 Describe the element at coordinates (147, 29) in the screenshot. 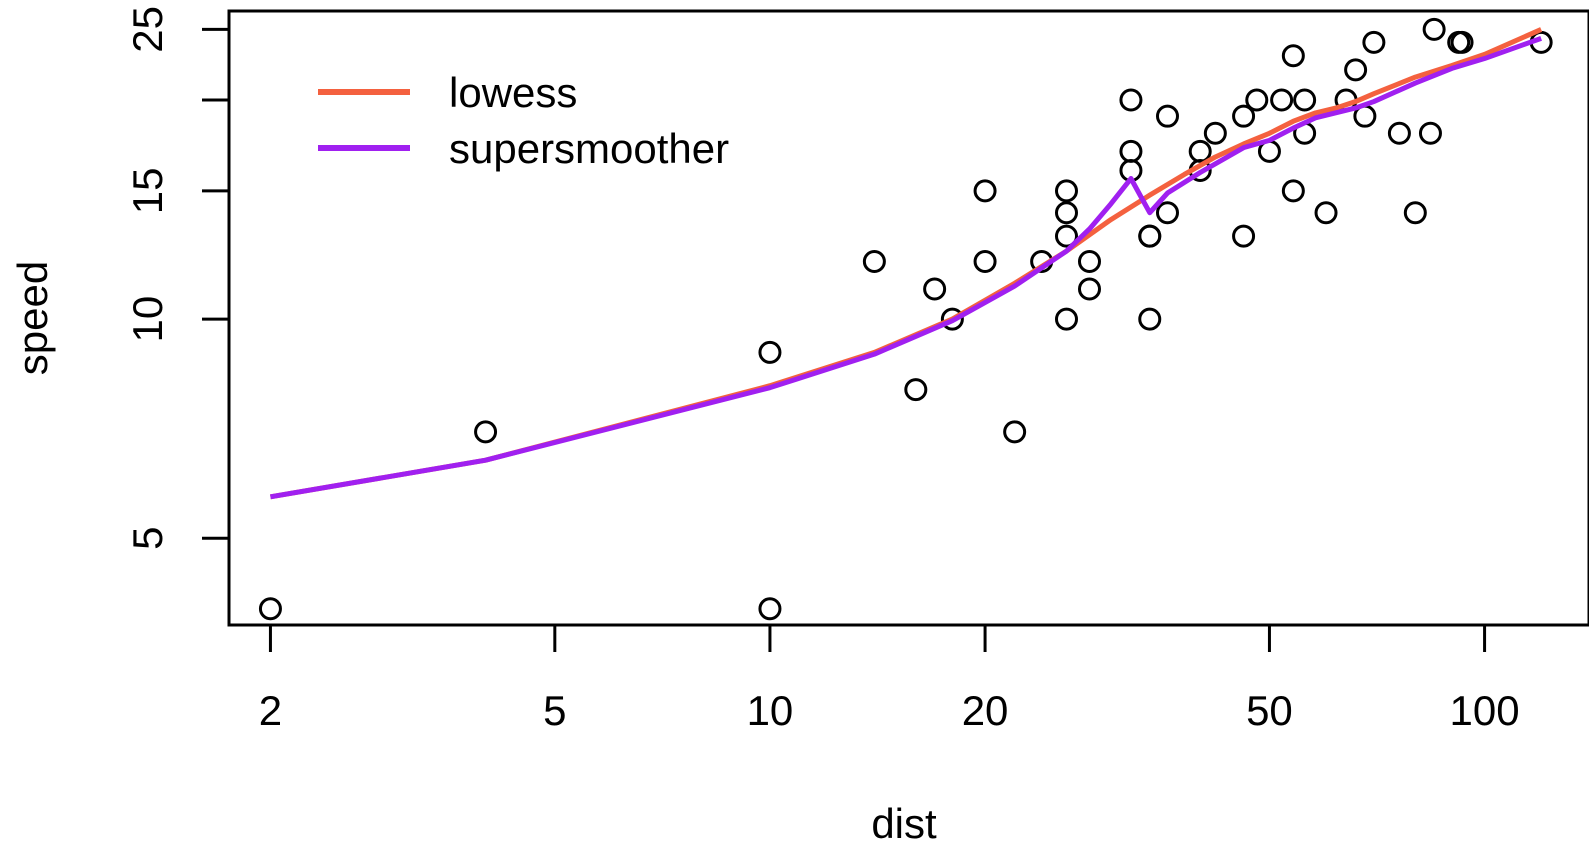

I see `y-tick-label: 25` at that location.